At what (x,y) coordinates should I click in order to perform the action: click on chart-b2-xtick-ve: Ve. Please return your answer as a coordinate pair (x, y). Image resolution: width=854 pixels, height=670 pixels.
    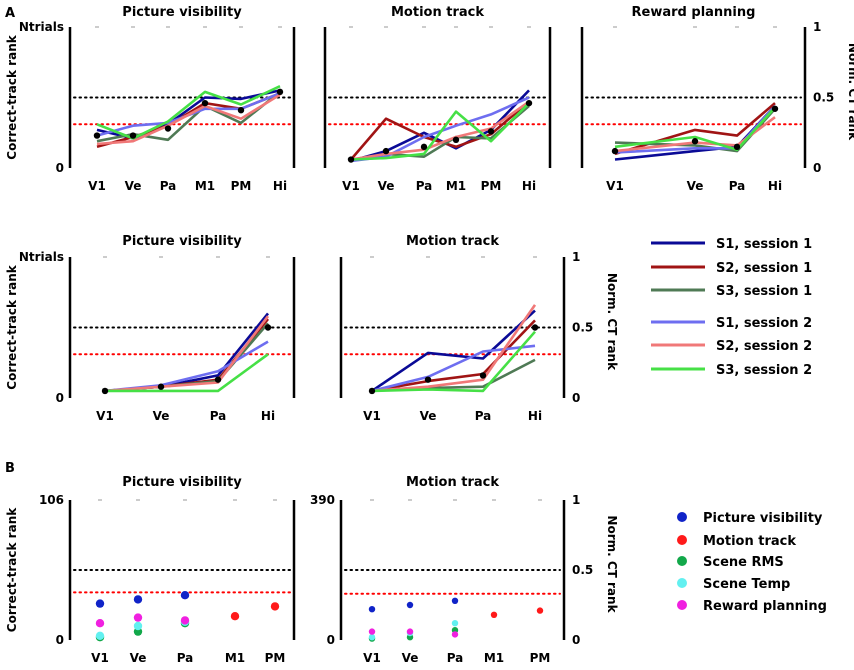
    Looking at the image, I should click on (410, 658).